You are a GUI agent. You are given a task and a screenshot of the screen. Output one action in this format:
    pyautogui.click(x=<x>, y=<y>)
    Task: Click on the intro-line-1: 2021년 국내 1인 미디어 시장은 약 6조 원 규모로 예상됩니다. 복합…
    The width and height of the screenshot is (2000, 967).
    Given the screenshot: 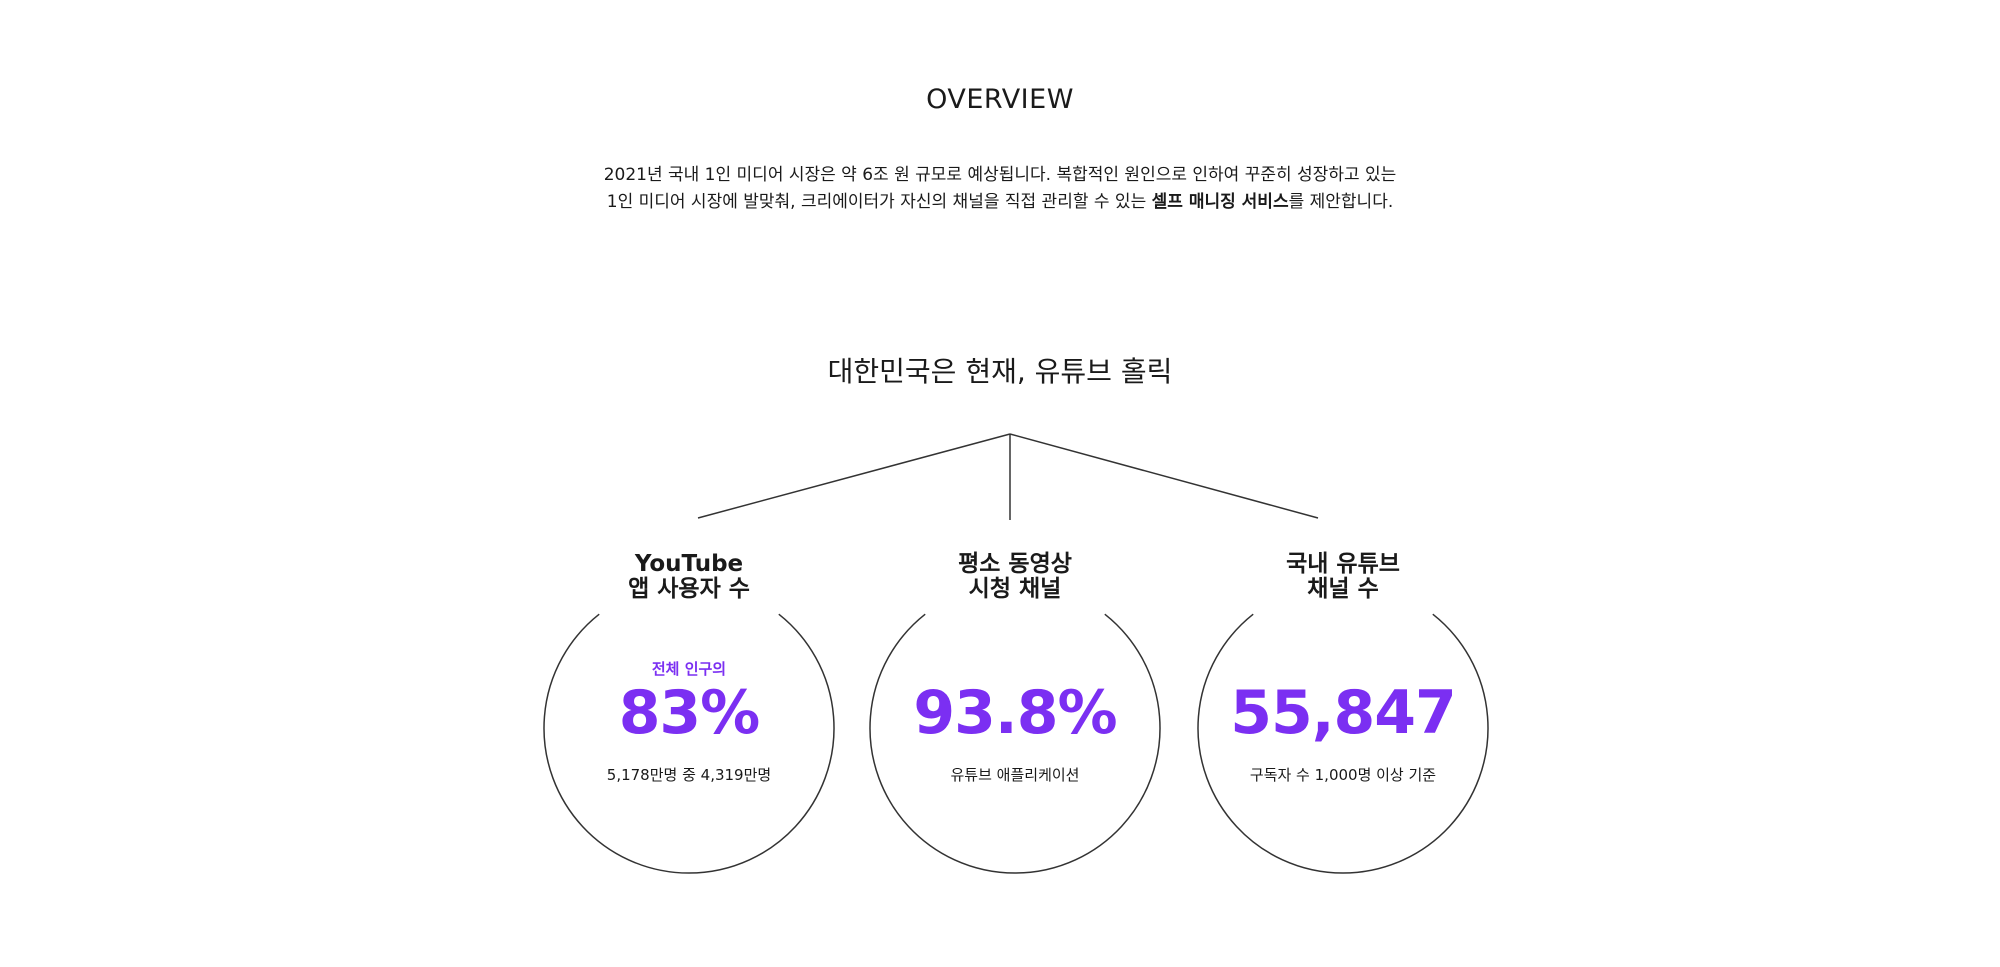 What is the action you would take?
    pyautogui.click(x=1000, y=175)
    